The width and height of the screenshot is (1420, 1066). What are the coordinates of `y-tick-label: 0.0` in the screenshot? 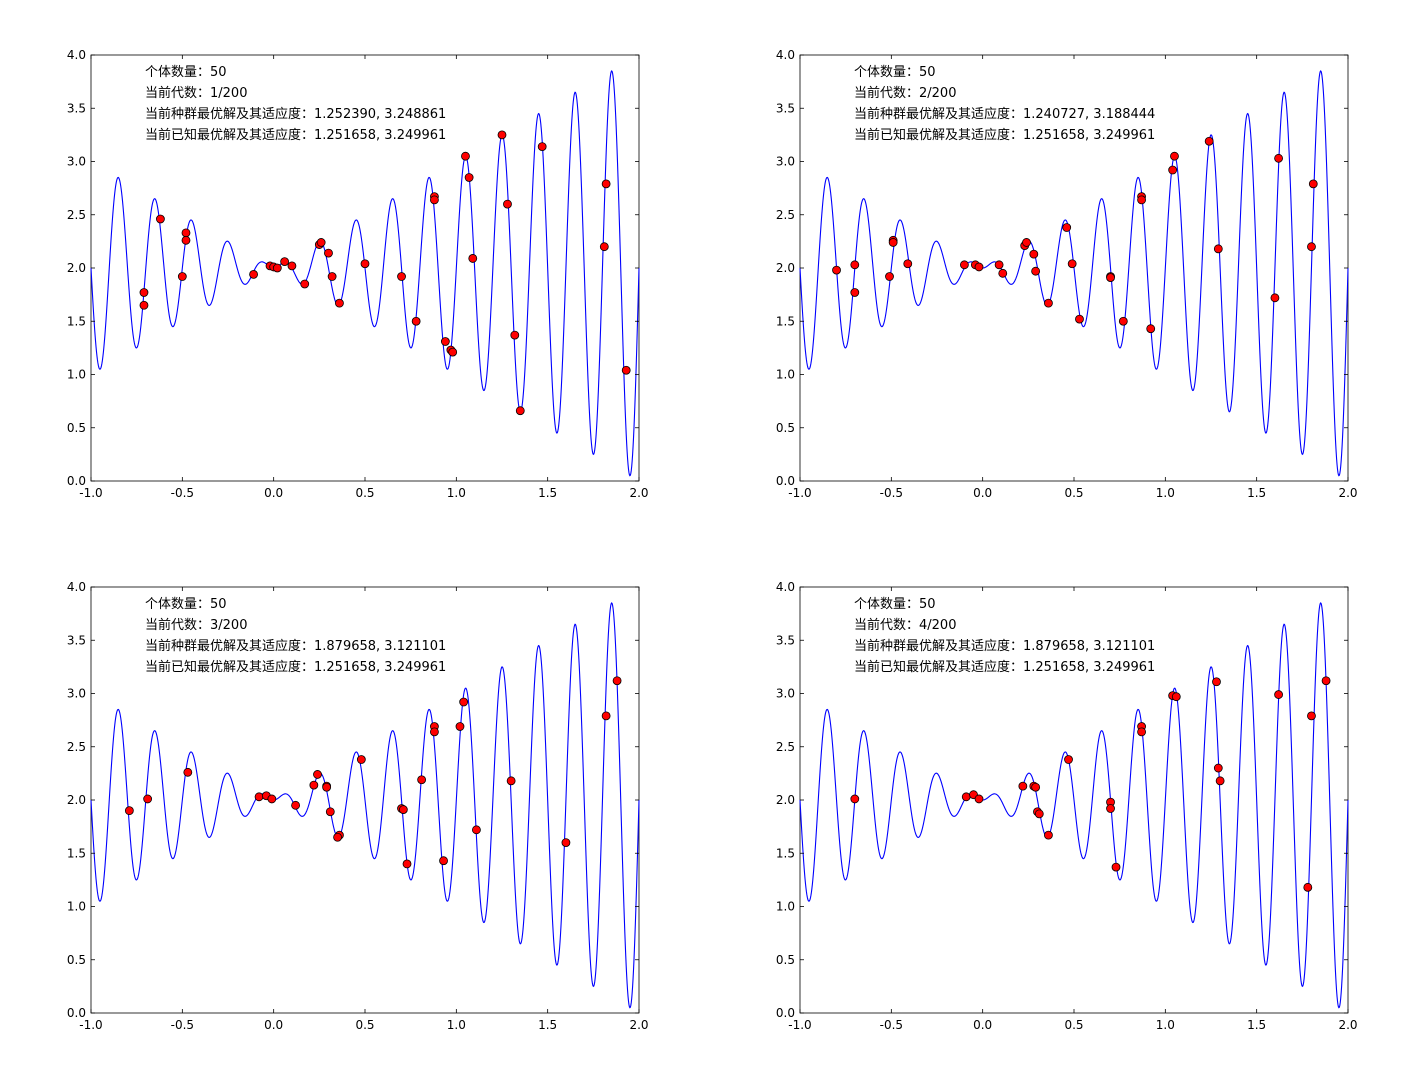 It's located at (76, 1013).